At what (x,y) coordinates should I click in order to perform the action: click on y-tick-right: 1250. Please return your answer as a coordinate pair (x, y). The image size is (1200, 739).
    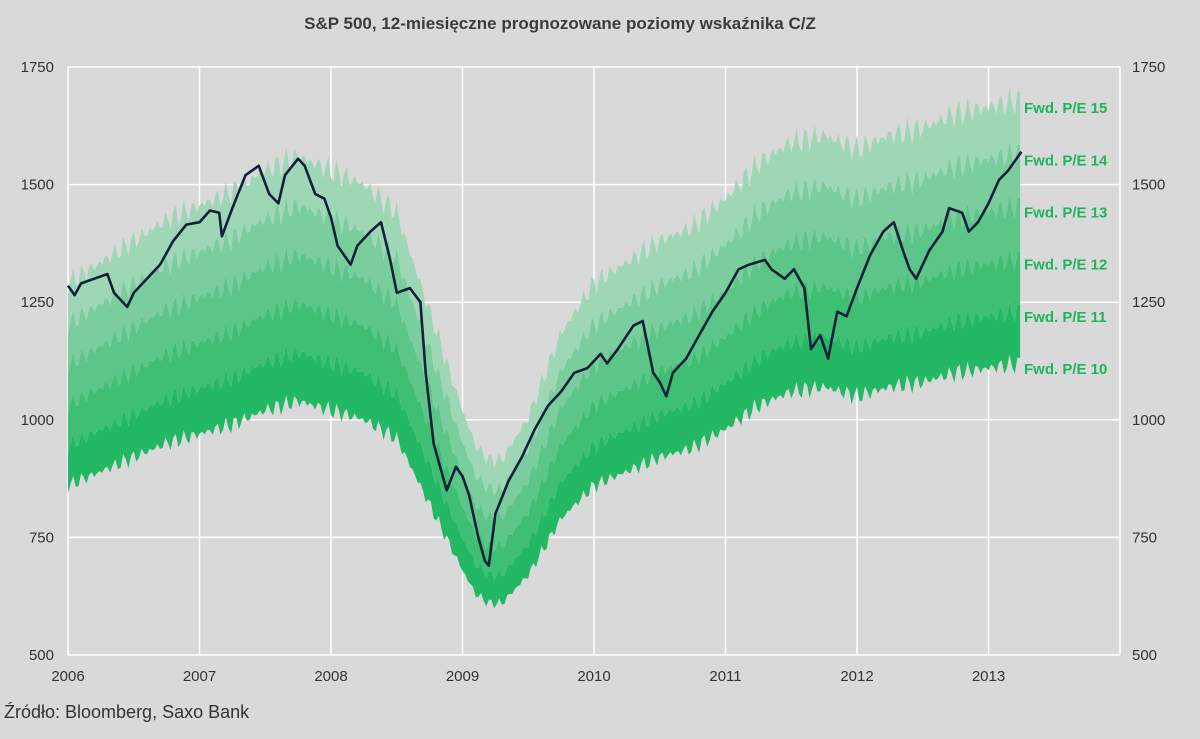
    Looking at the image, I should click on (1148, 302).